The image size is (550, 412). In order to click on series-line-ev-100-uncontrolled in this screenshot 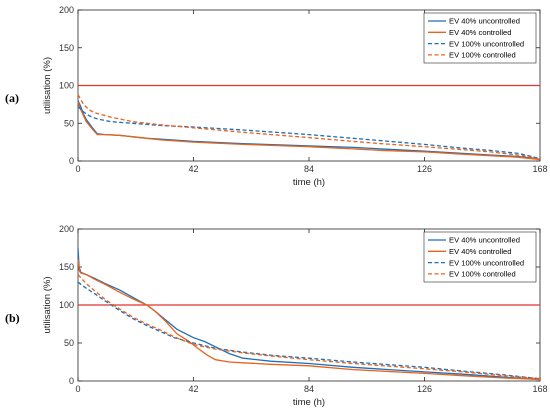, I will do `click(309, 133)`.